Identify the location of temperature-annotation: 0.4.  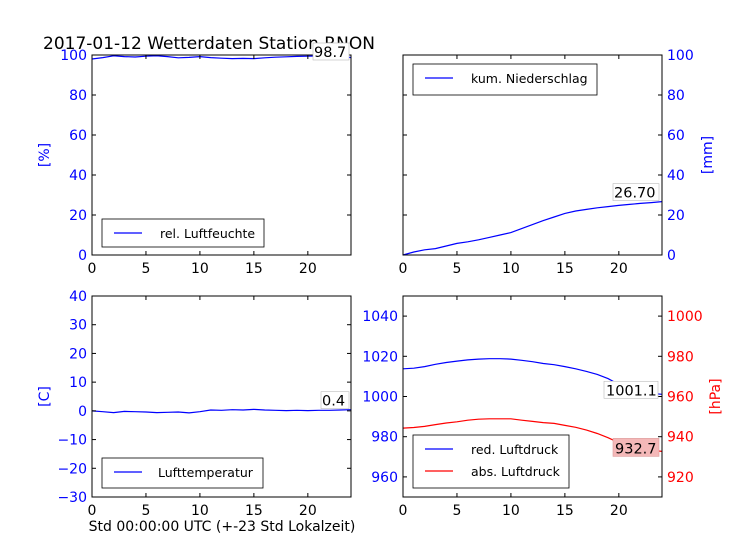
(333, 402).